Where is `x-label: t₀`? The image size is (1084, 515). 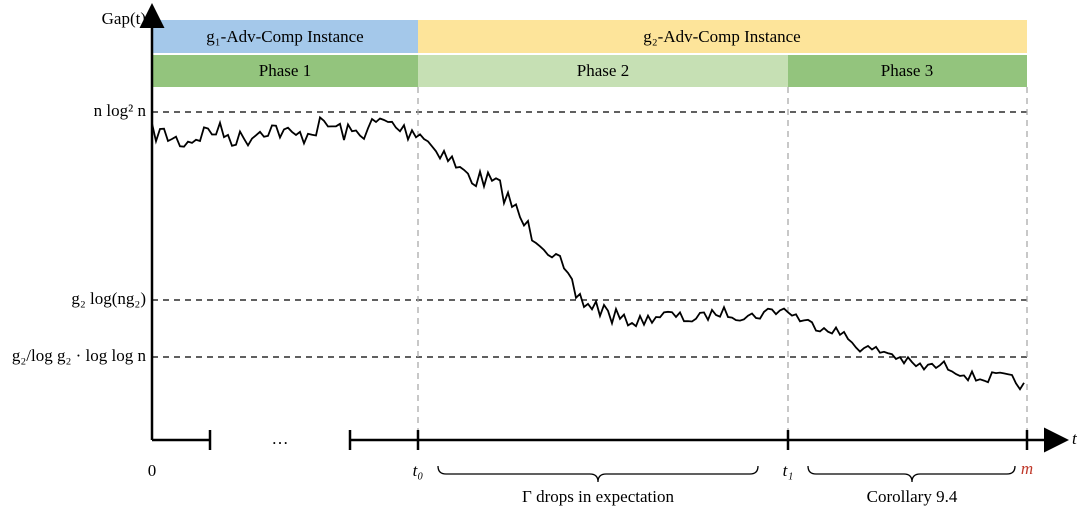 x-label: t₀ is located at coordinates (418, 470).